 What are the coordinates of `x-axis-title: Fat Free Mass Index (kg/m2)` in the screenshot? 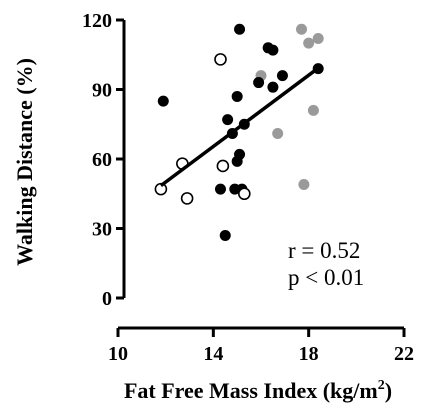 It's located at (258, 390).